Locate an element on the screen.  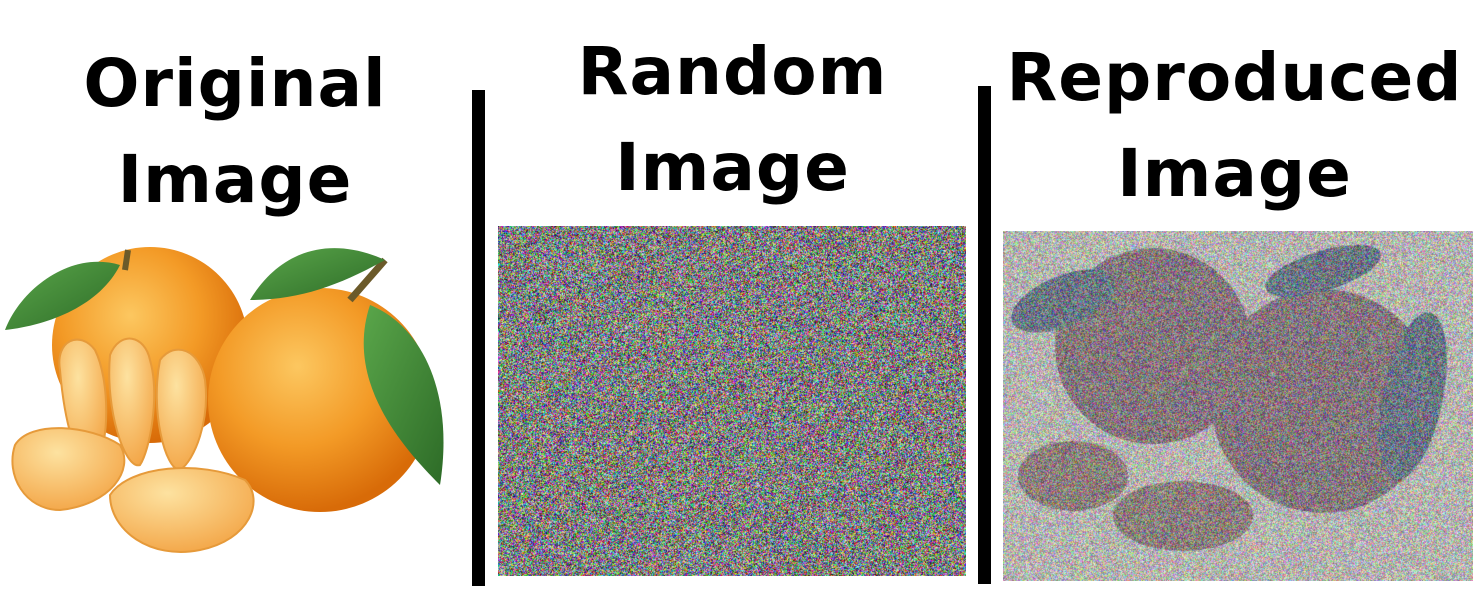
panel-title-original: Original Image is located at coordinates (235, 132).